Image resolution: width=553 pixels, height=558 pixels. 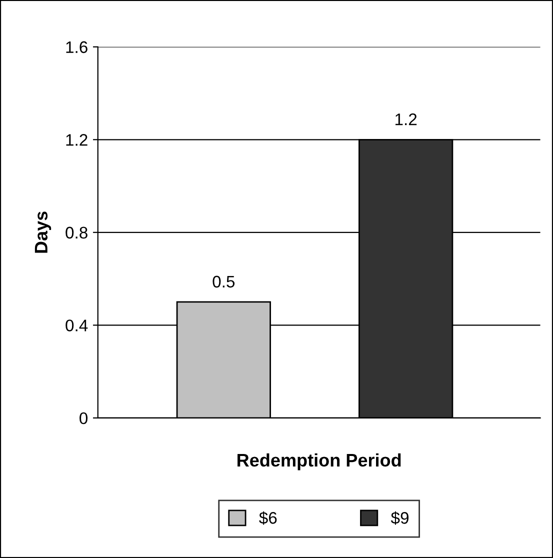 I want to click on legend-label: $6, so click(x=268, y=518).